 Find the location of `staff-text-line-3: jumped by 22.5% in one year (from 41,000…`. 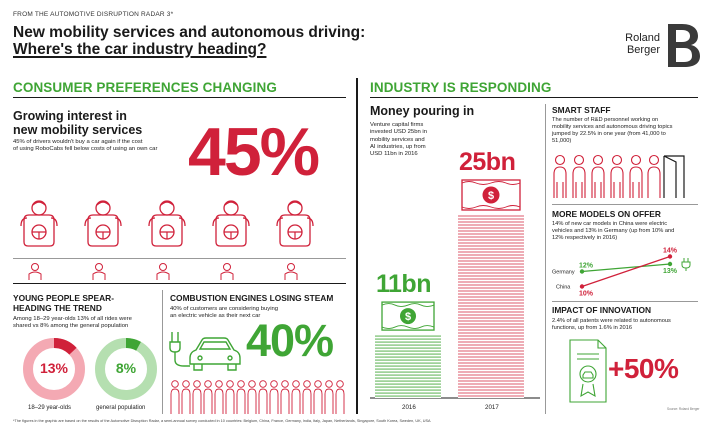

staff-text-line-3: jumped by 22.5% in one year (from 41,000… is located at coordinates (609, 134).